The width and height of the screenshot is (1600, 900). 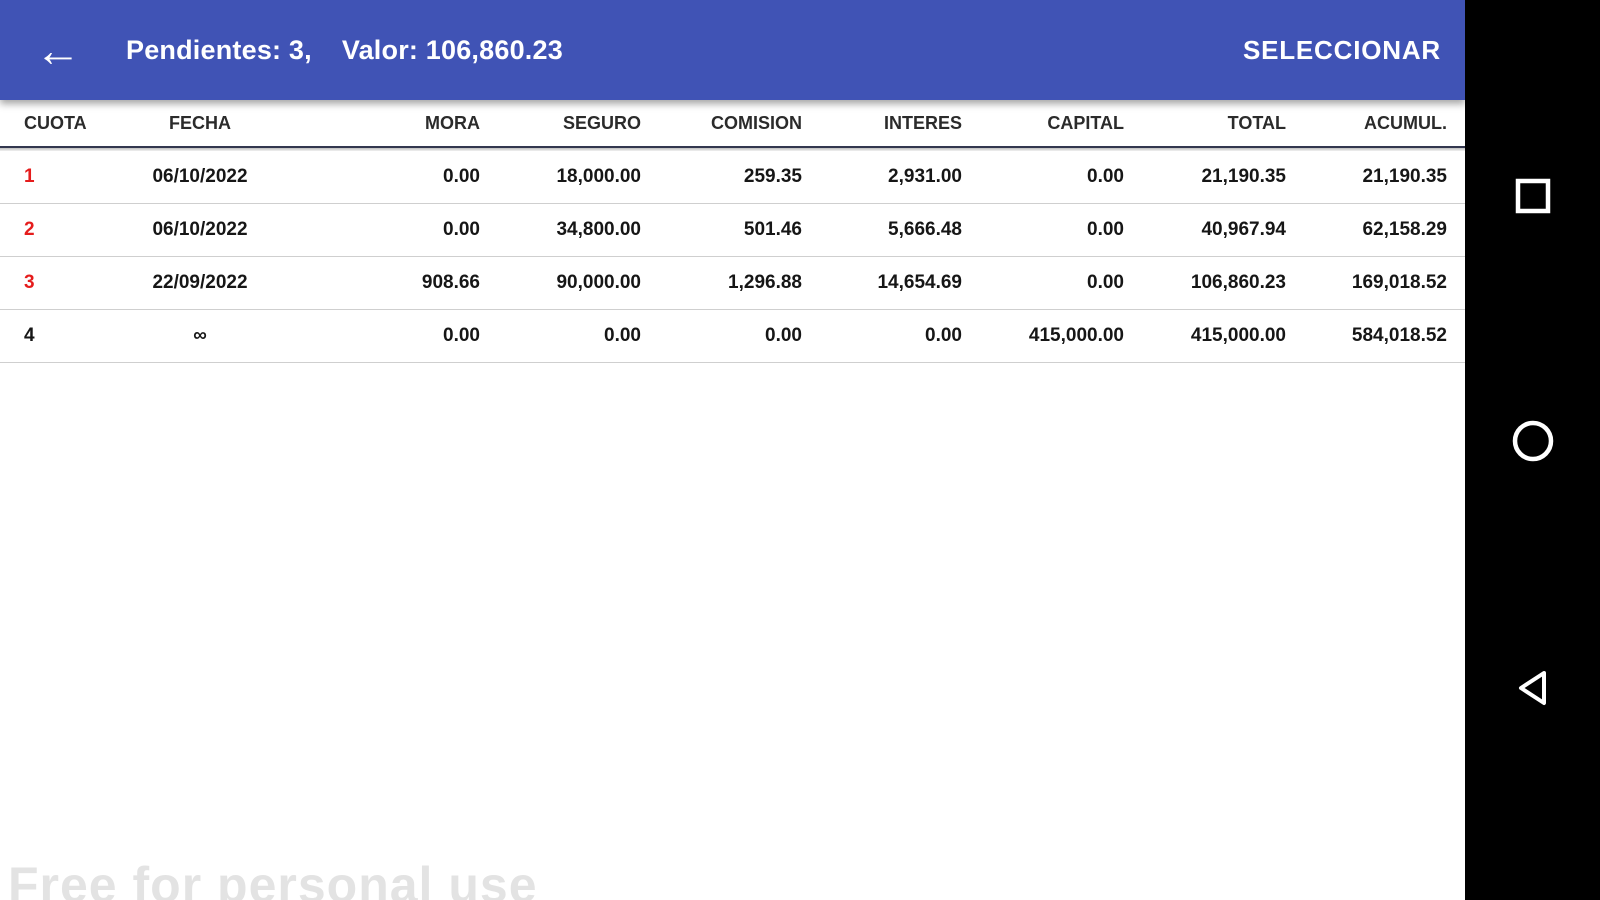 What do you see at coordinates (452, 49) in the screenshot?
I see `valor-label: Valor: 106,860.23` at bounding box center [452, 49].